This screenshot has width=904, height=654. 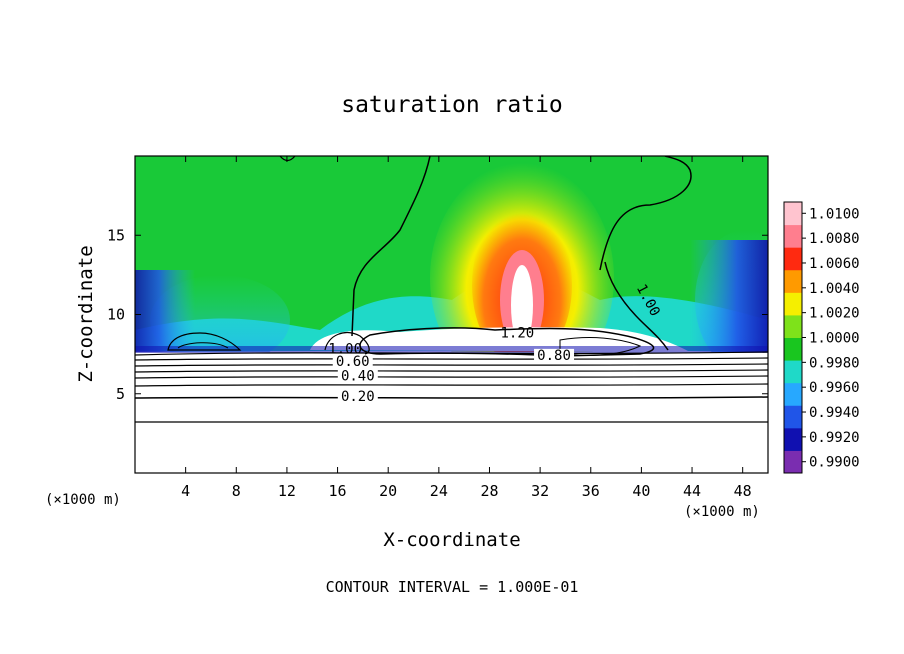 What do you see at coordinates (834, 239) in the screenshot?
I see `colorbar-level-label: 1.0080` at bounding box center [834, 239].